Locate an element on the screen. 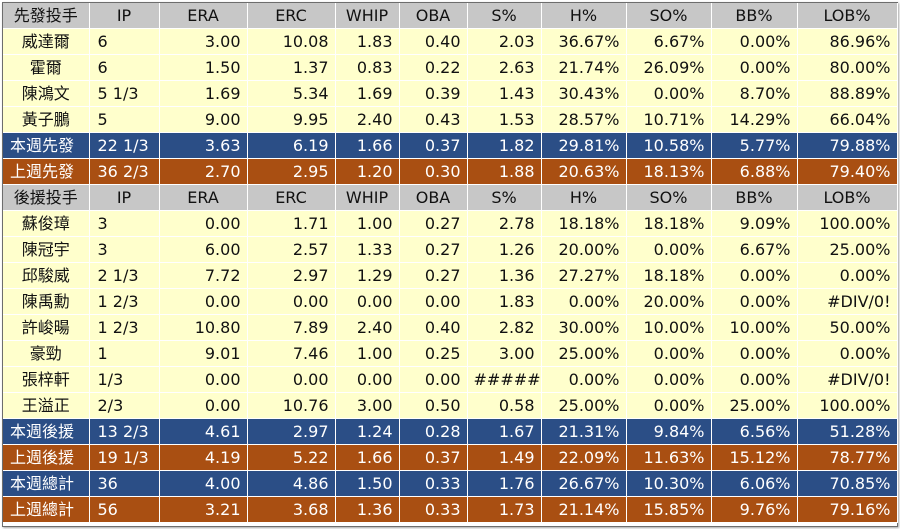  section-header-label: 後援投手 is located at coordinates (46, 197).